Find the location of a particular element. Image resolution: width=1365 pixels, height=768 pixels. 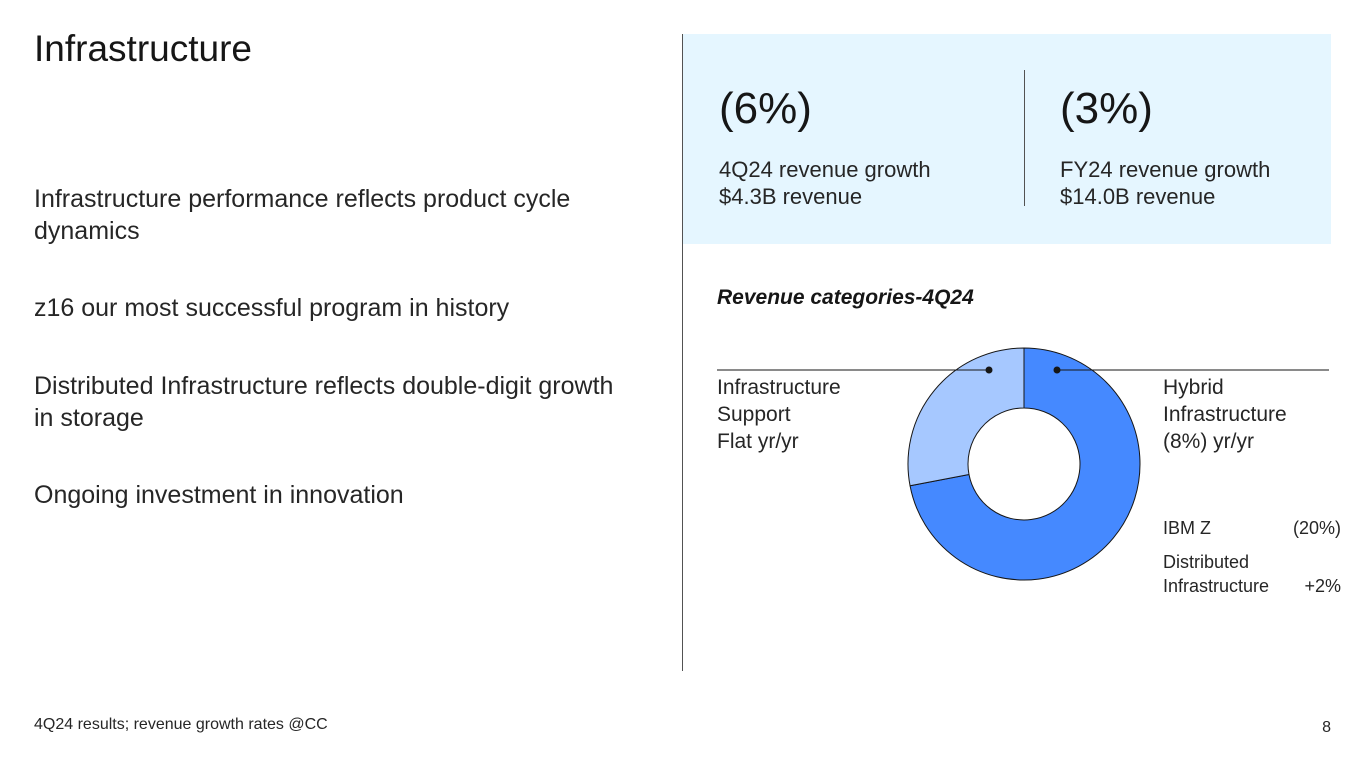

donut-segments is located at coordinates (1024, 464).